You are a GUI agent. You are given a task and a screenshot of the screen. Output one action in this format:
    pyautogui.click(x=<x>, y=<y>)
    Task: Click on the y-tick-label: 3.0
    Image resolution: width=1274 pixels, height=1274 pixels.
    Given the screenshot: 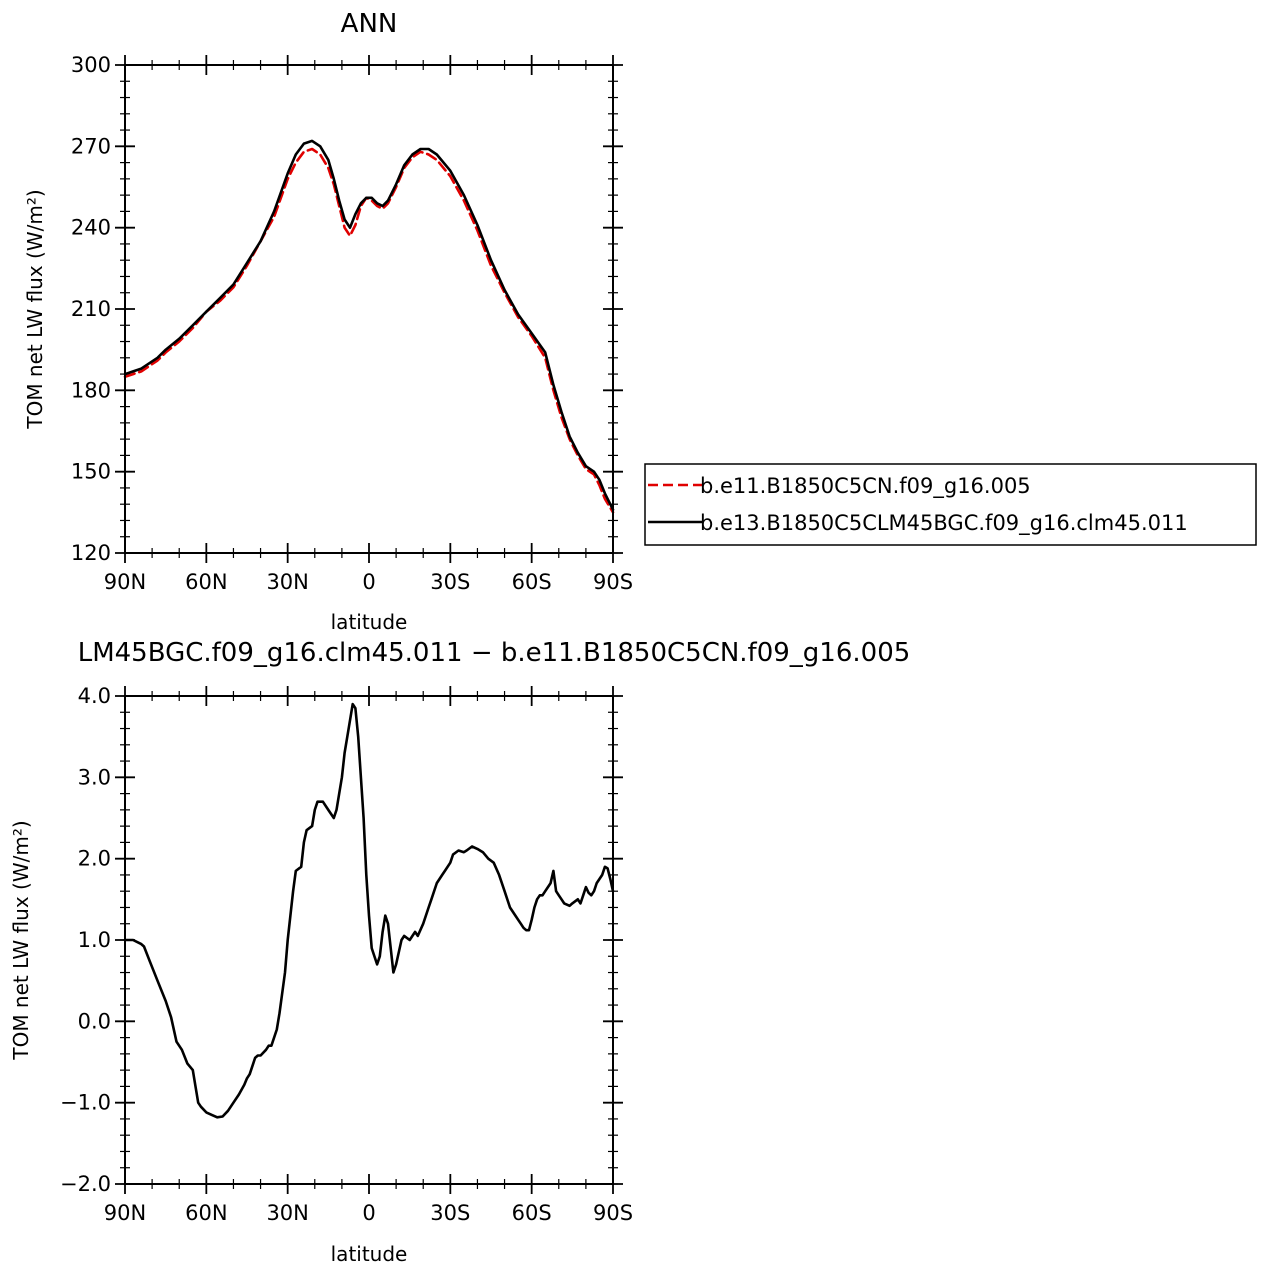 What is the action you would take?
    pyautogui.click(x=94, y=777)
    